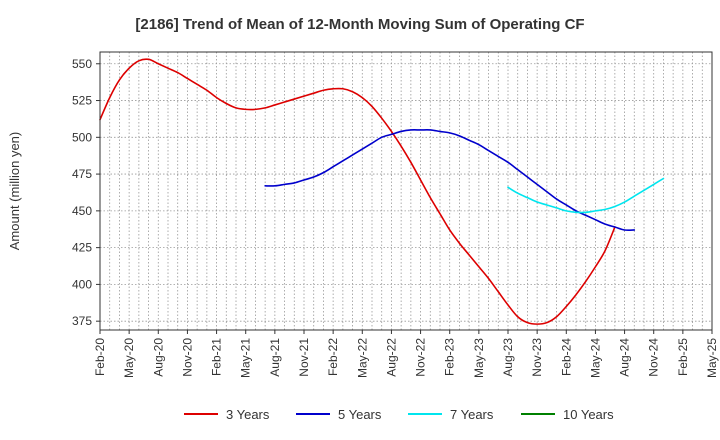 Image resolution: width=720 pixels, height=440 pixels. What do you see at coordinates (479, 358) in the screenshot?
I see `x-tick-label: May-23` at bounding box center [479, 358].